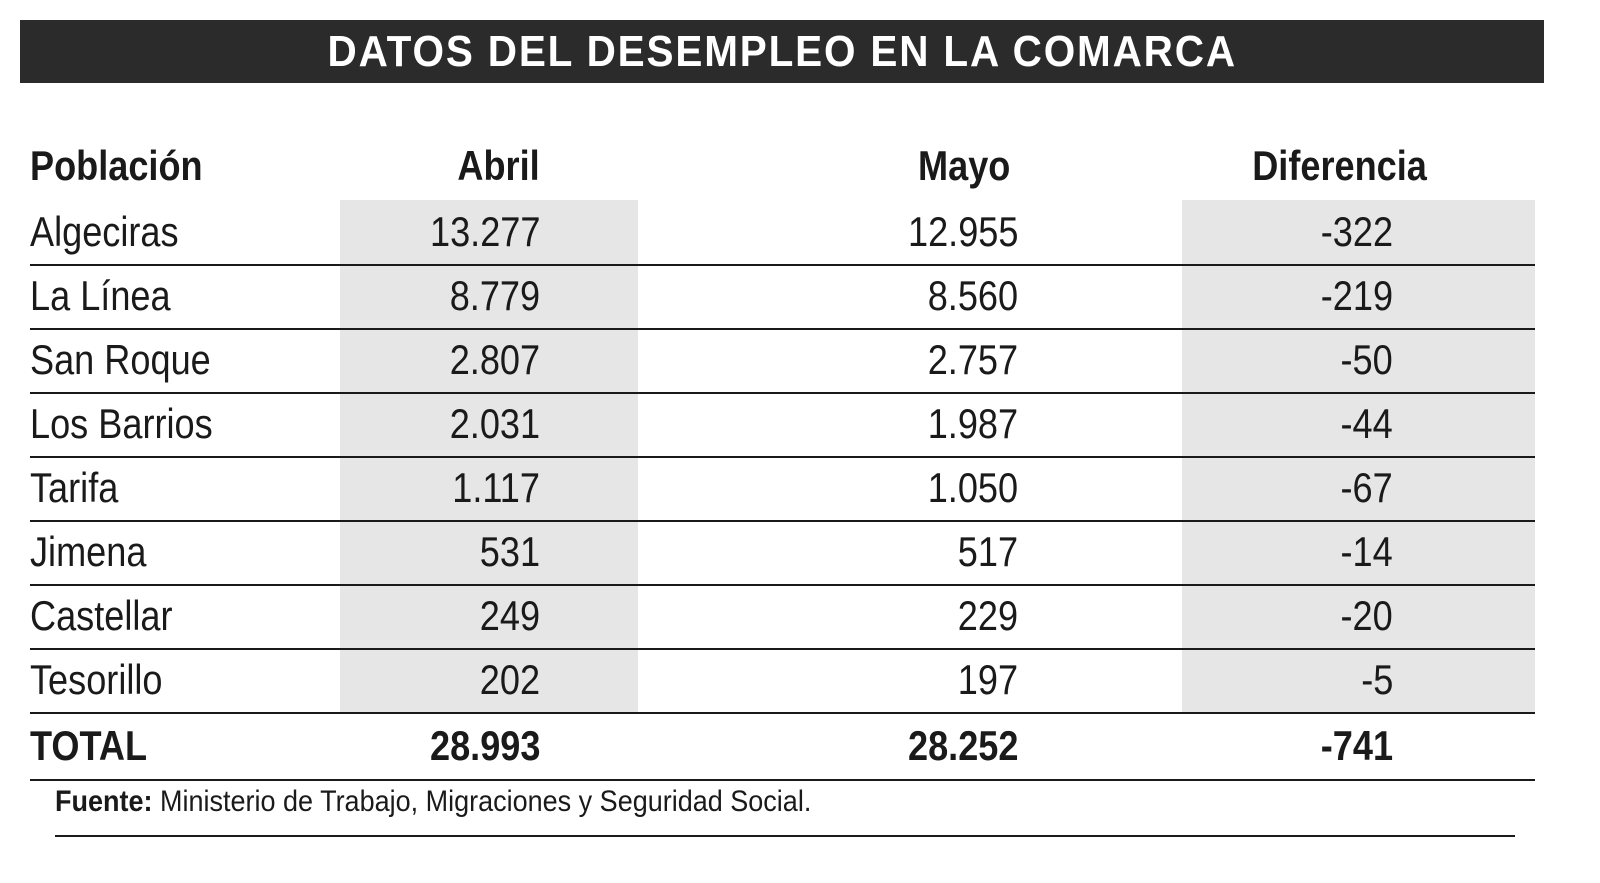 The image size is (1600, 883). Describe the element at coordinates (1366, 615) in the screenshot. I see `cell-diferencia-text: -20` at that location.